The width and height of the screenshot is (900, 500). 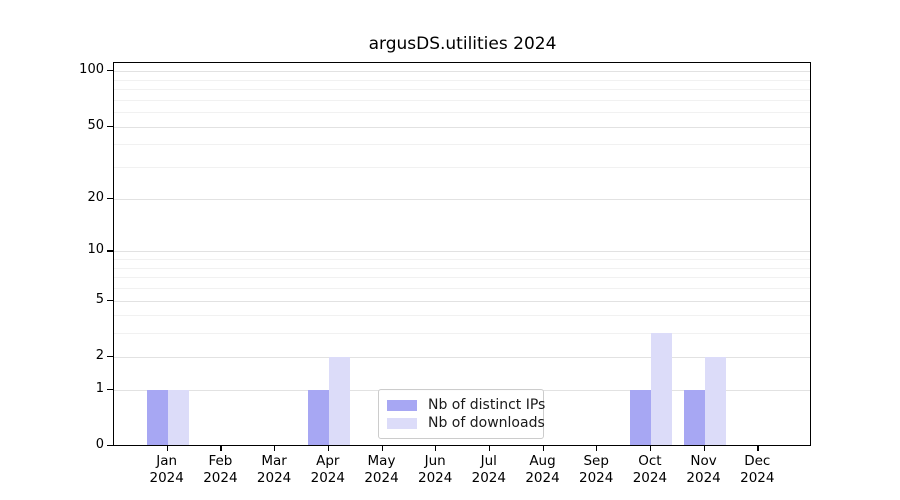 What do you see at coordinates (91, 70) in the screenshot?
I see `y-tick-label-100: 100` at bounding box center [91, 70].